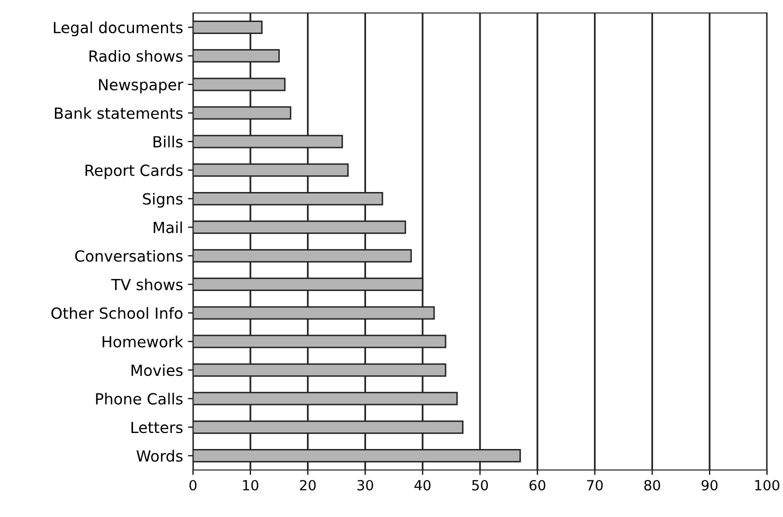 The width and height of the screenshot is (783, 517). I want to click on y-tick-label: Bank statements, so click(118, 113).